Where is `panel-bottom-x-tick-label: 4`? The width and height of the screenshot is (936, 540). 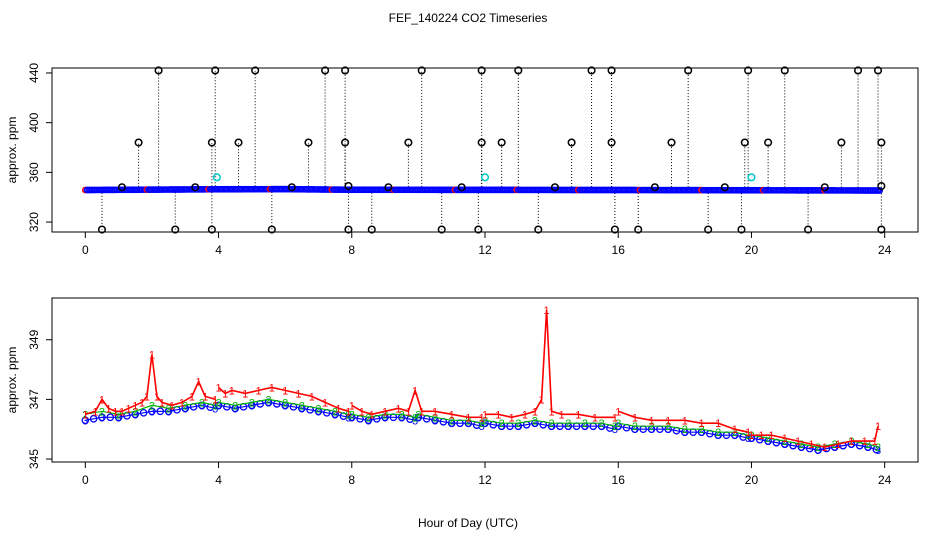 panel-bottom-x-tick-label: 4 is located at coordinates (218, 480).